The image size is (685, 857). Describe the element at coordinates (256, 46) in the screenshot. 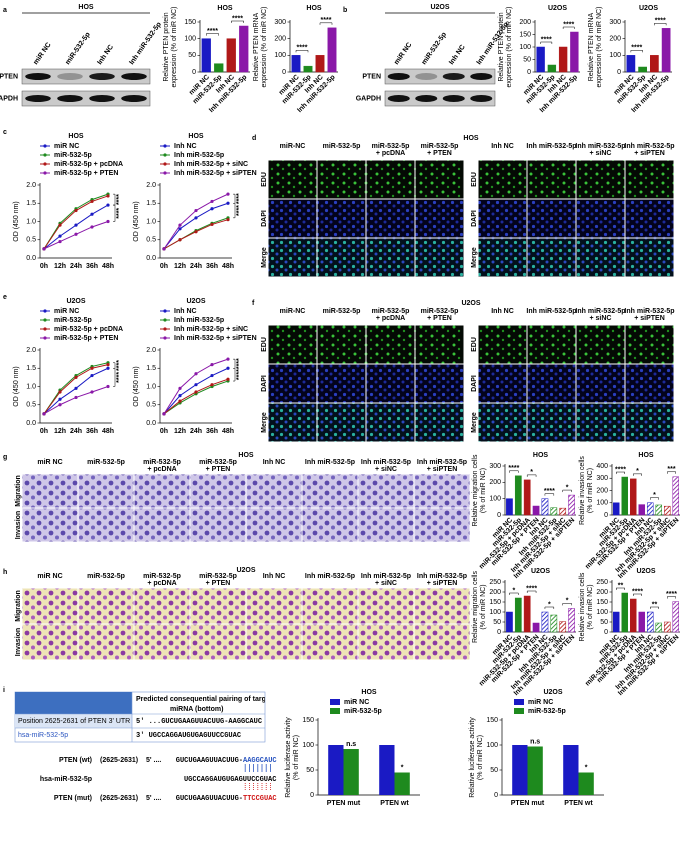

I see `y-axis-label: Relative PTEN mRNA` at that location.